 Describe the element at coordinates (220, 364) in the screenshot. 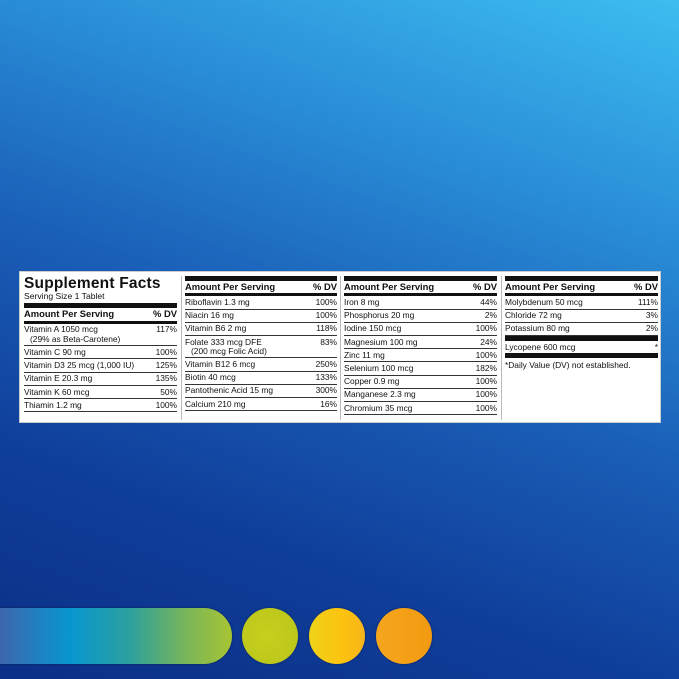

I see `nutrient-name: Vitamin B12 6 mcg` at that location.